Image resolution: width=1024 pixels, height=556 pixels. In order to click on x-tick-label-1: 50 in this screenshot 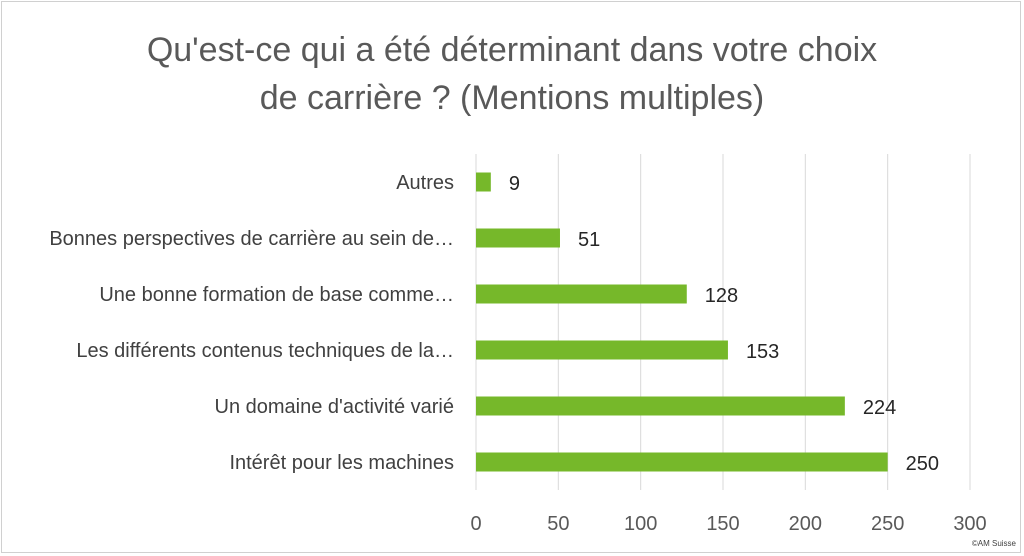, I will do `click(558, 524)`.